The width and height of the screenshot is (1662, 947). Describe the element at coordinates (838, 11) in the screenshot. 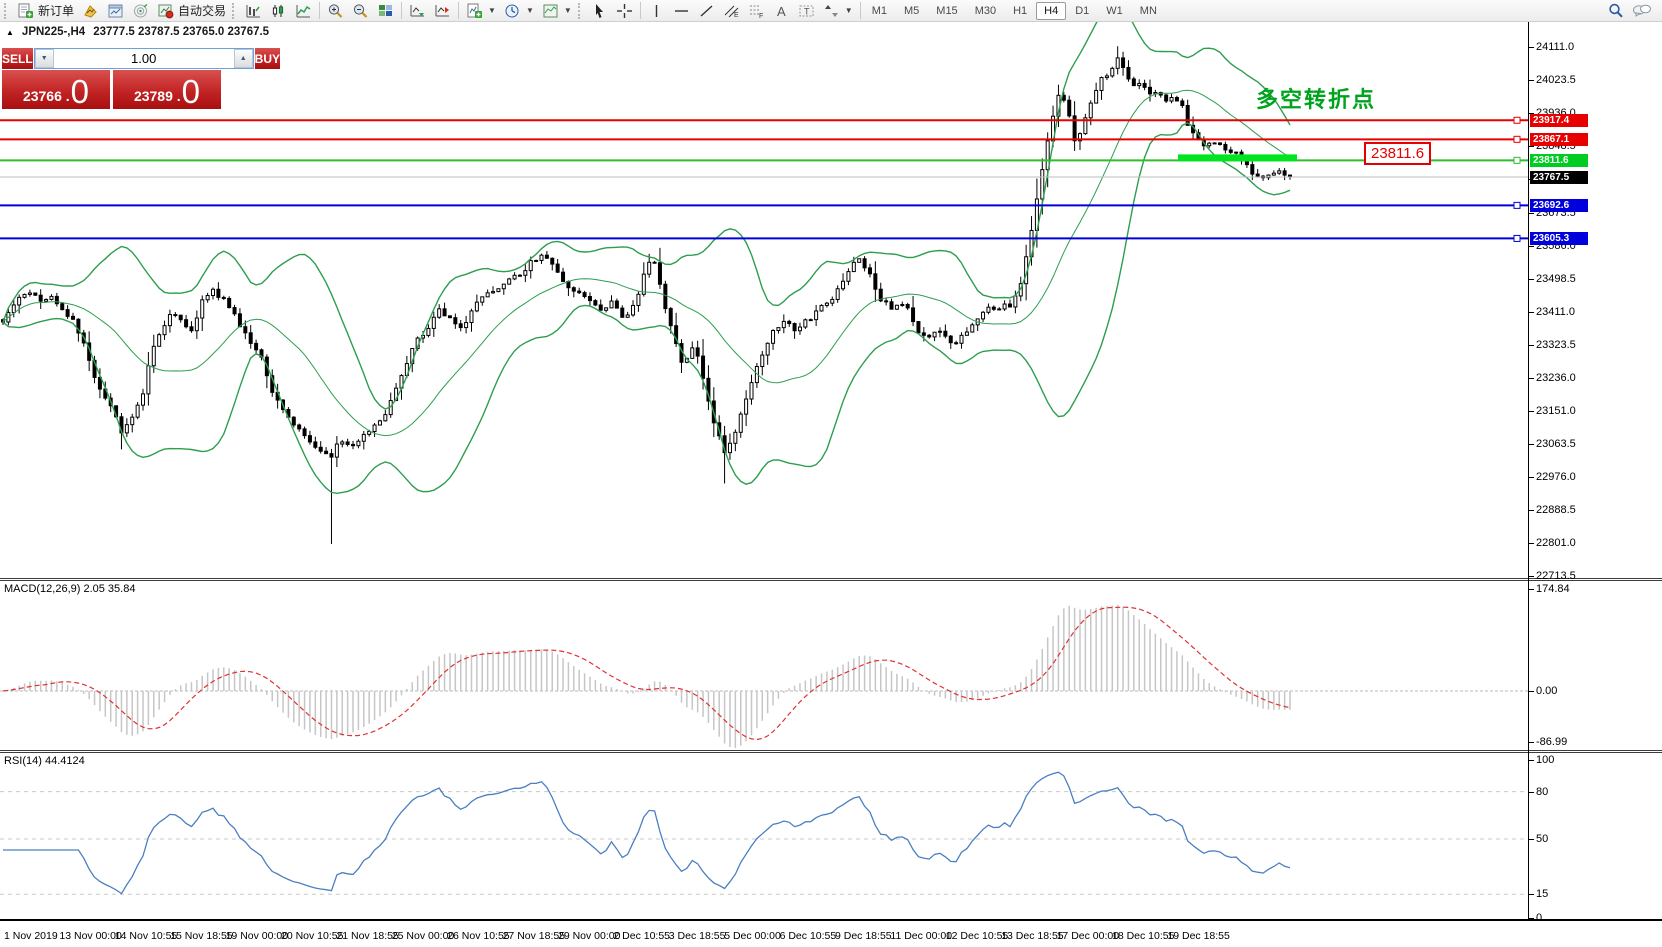

I see `arrows-tool: ▼` at that location.